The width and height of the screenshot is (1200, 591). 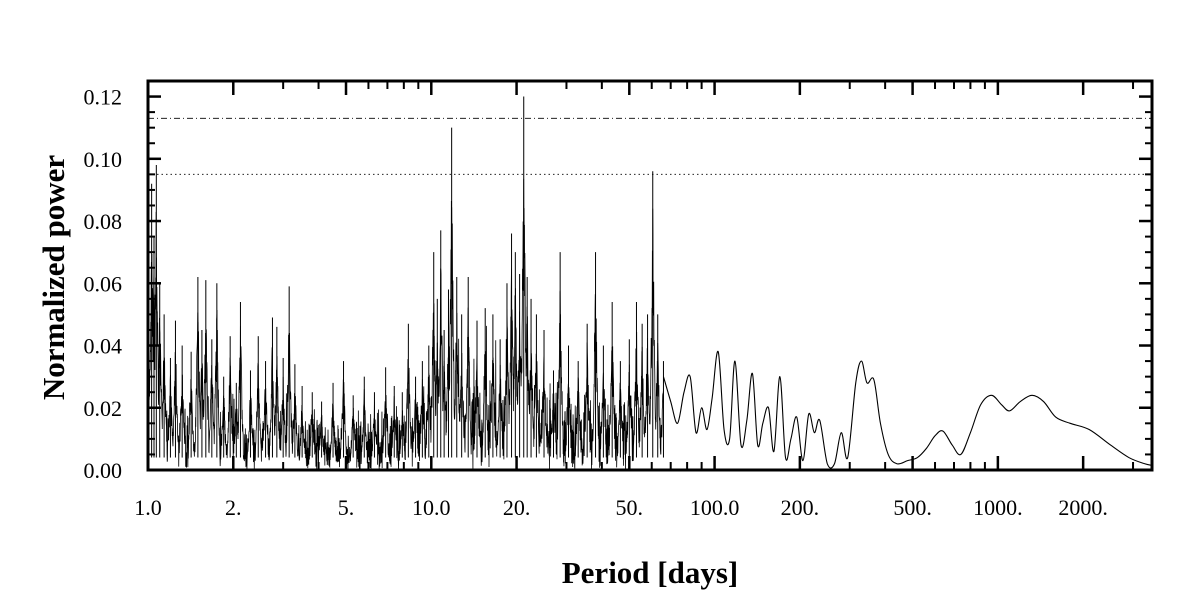 What do you see at coordinates (53, 278) in the screenshot?
I see `y-axis-title: Normalized power` at bounding box center [53, 278].